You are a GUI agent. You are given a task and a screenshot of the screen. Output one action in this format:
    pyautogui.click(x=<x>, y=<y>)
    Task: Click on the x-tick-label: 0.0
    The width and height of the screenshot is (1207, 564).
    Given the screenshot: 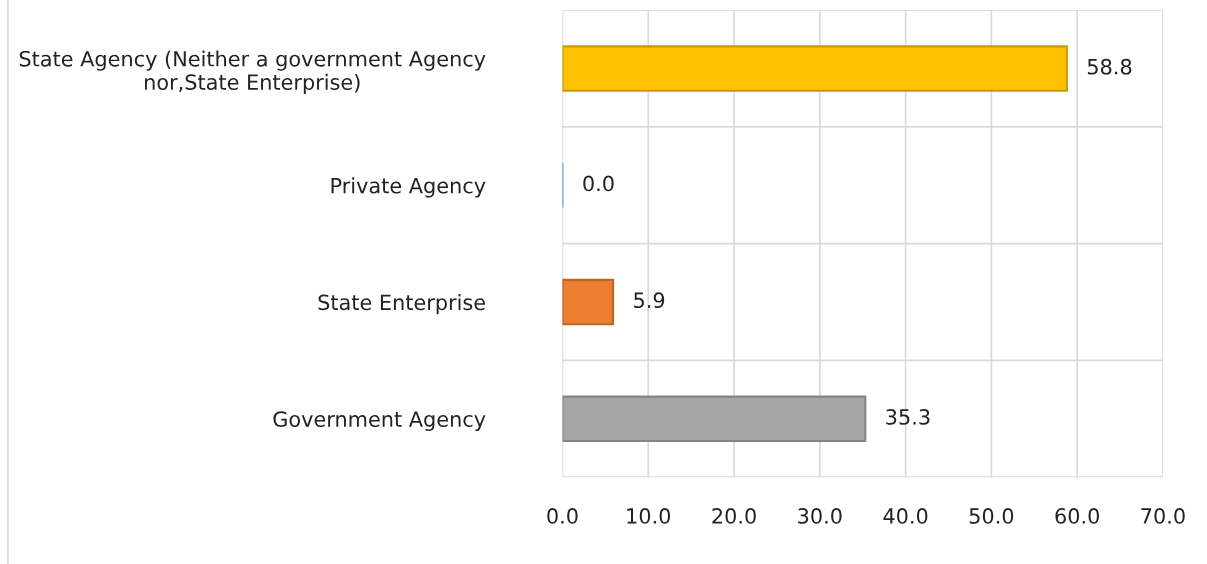 What is the action you would take?
    pyautogui.click(x=562, y=516)
    